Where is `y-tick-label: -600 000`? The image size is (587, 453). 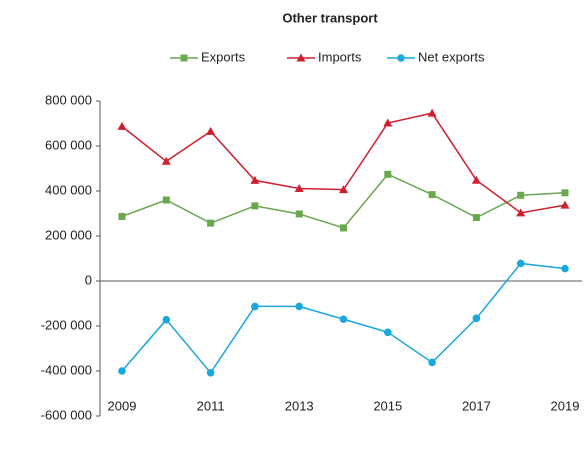
y-tick-label: -600 000 is located at coordinates (66, 414).